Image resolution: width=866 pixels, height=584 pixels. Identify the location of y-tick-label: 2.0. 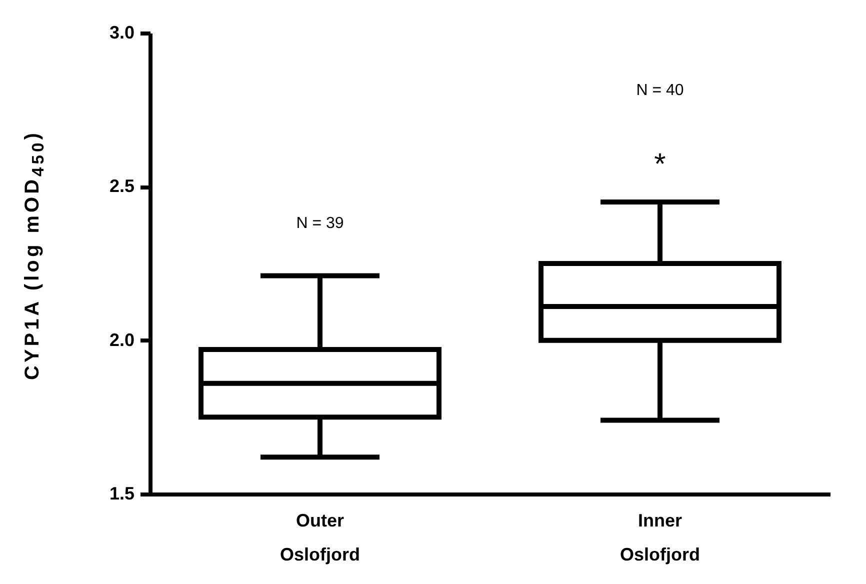
(121, 340).